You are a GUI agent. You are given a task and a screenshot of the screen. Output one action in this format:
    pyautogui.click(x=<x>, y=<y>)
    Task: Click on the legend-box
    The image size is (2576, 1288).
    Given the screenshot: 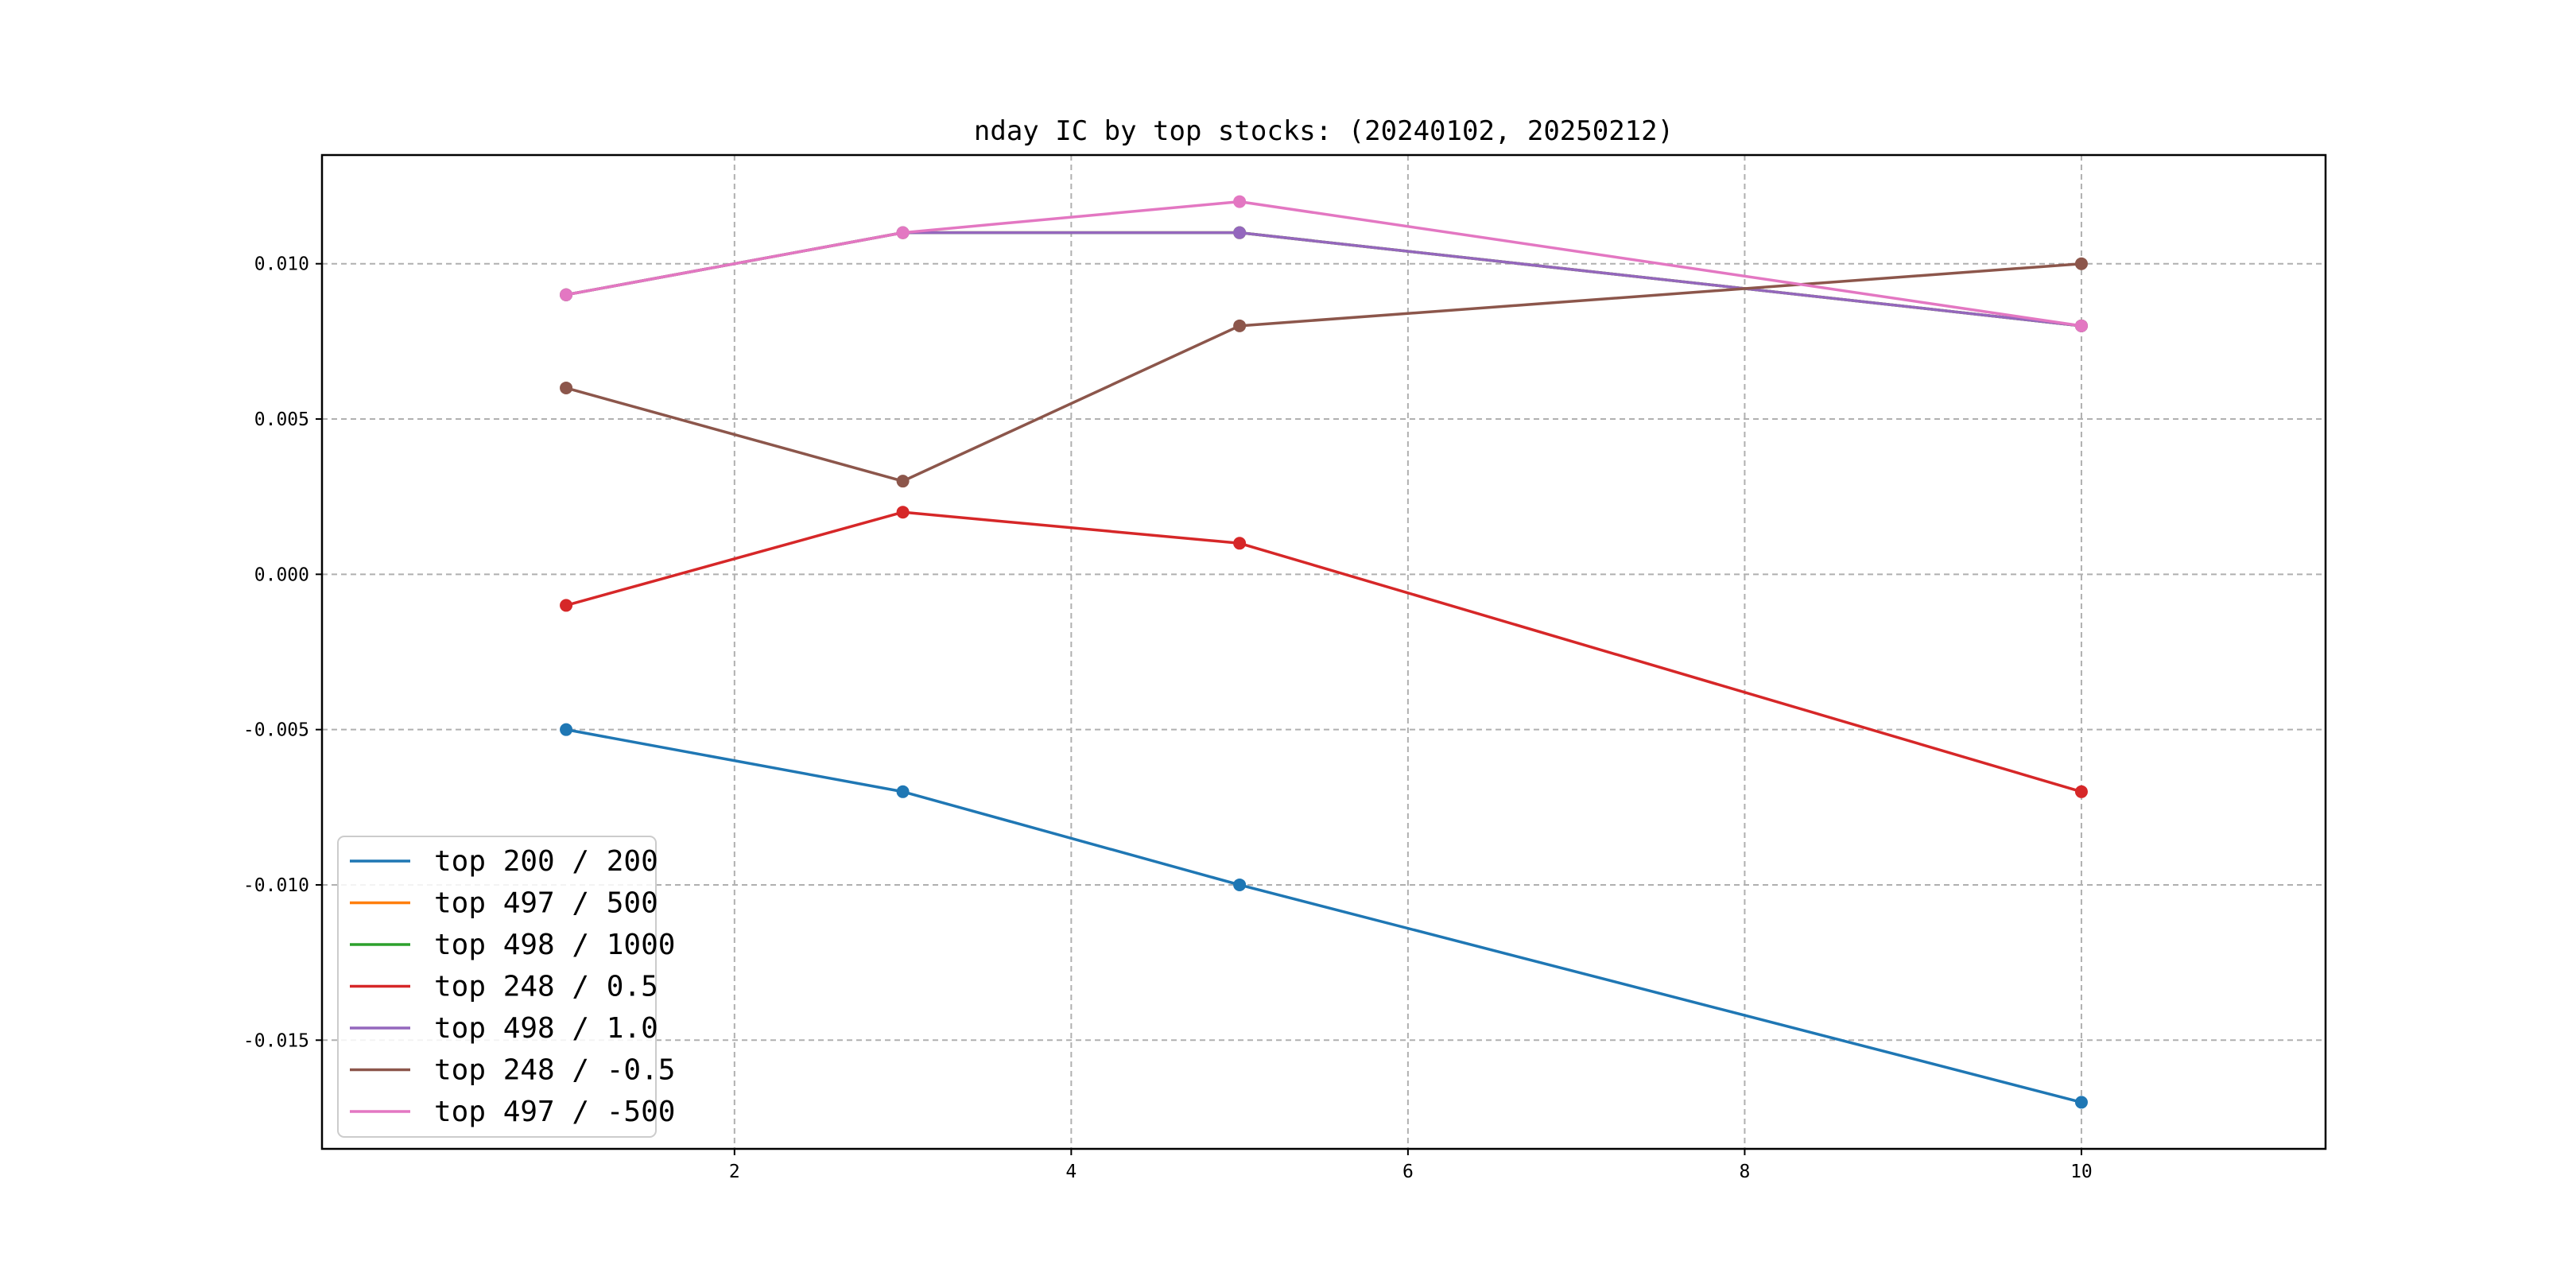 What is the action you would take?
    pyautogui.click(x=497, y=987)
    